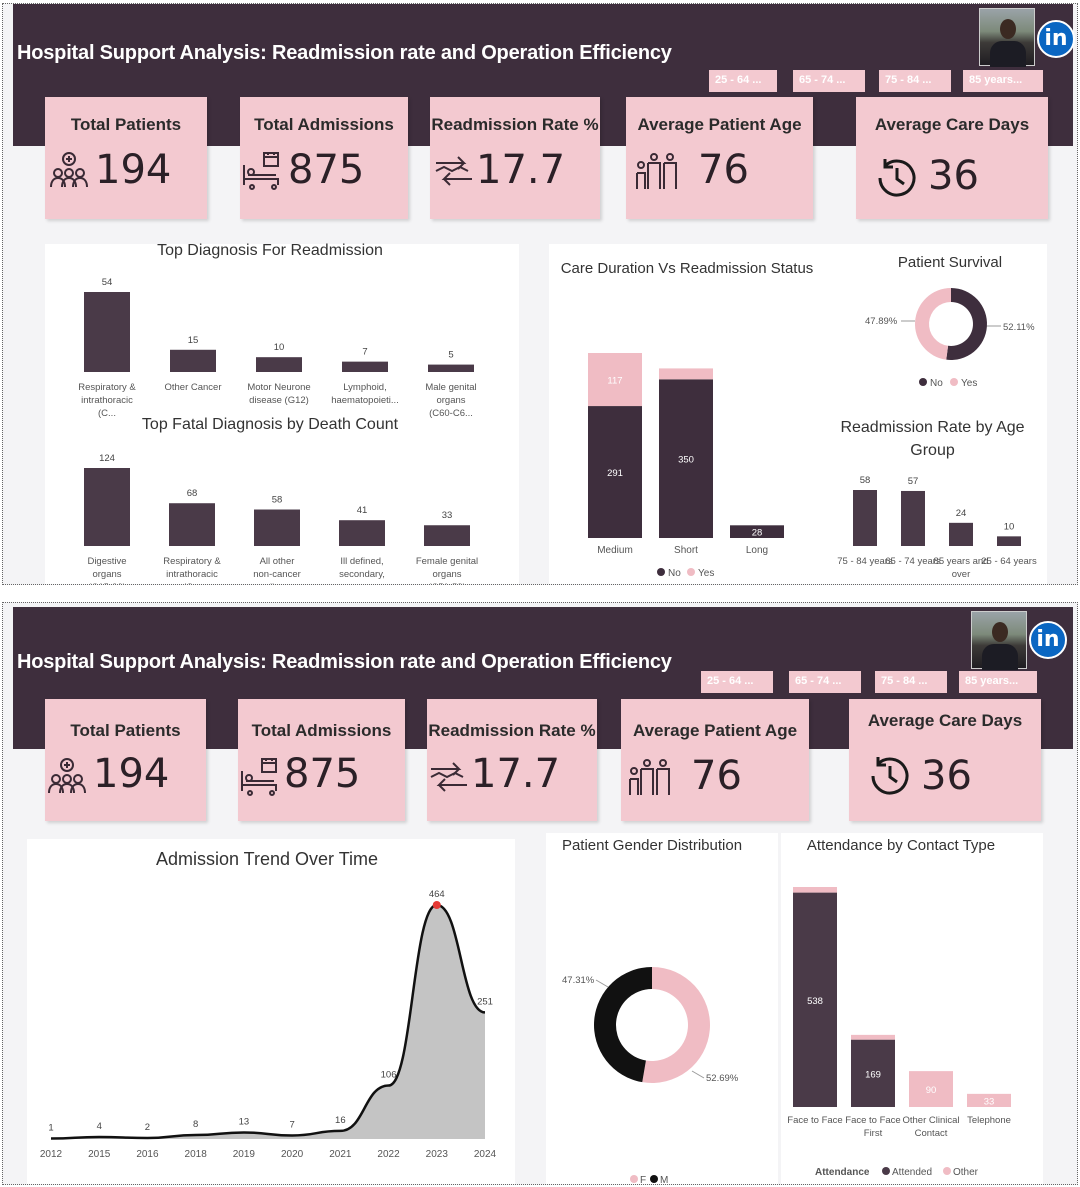 This screenshot has height=1187, width=1080. Describe the element at coordinates (932, 439) in the screenshot. I see `chart-title-readmission-age: Readmission Rate by Age Group` at that location.